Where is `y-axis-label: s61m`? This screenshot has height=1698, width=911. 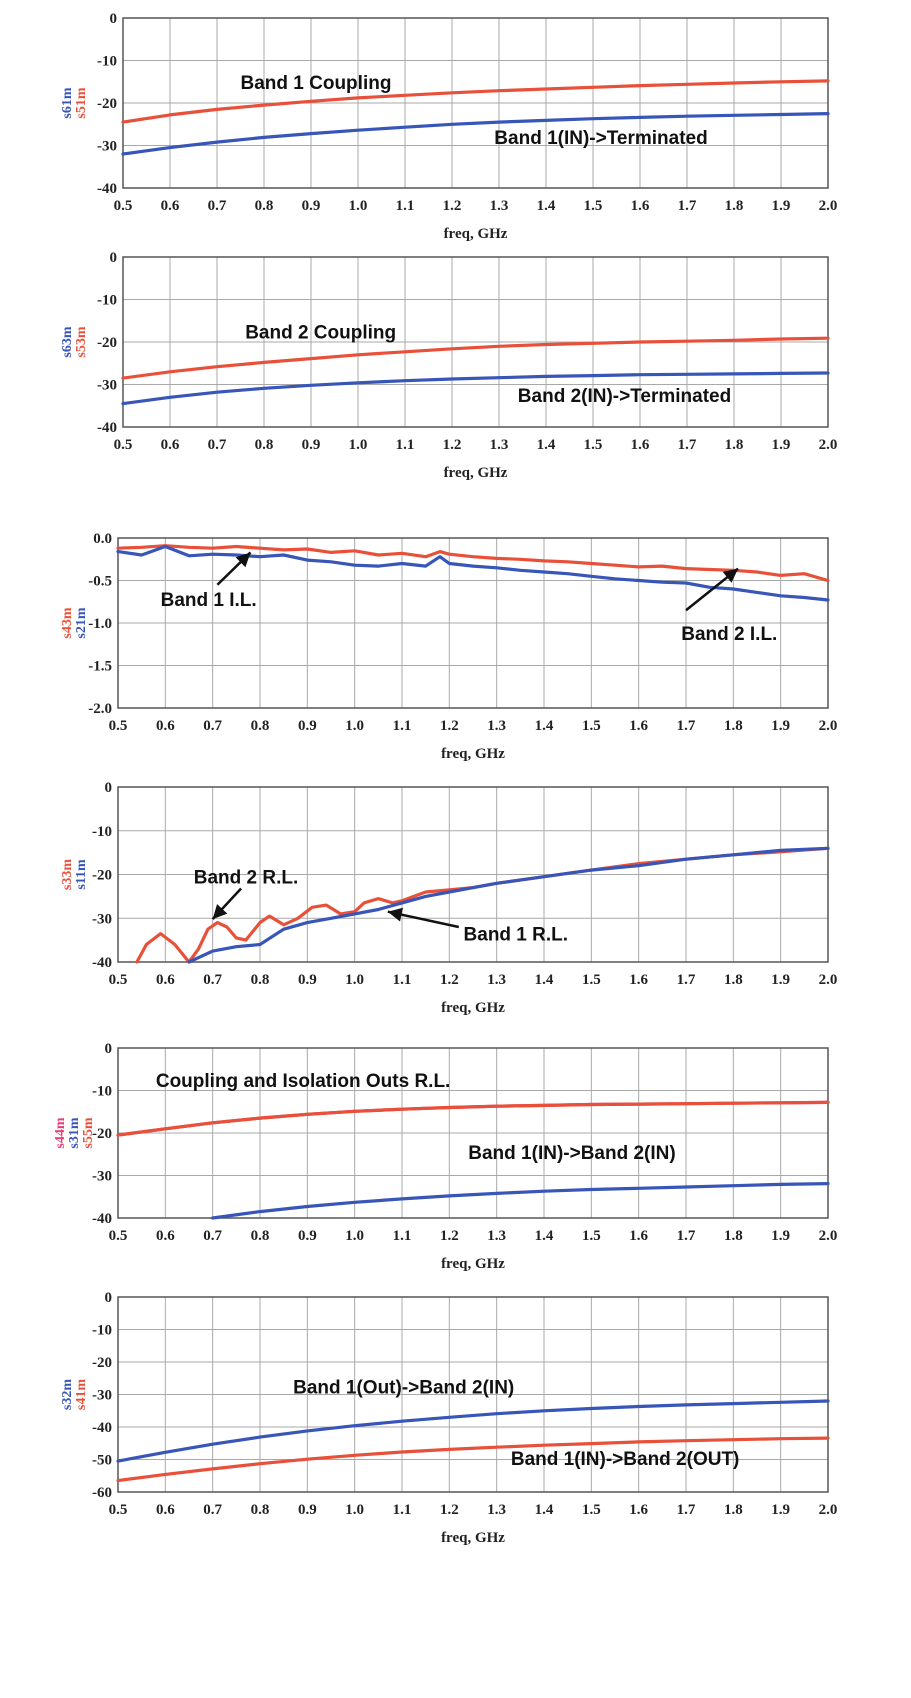
y-axis-label: s61m is located at coordinates (67, 102).